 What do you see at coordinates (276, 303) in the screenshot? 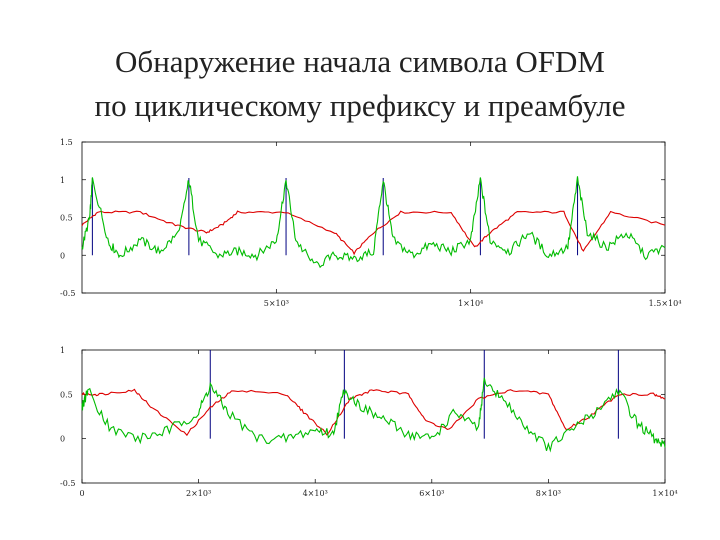
I see `x-tick-label: 5×10³` at bounding box center [276, 303].